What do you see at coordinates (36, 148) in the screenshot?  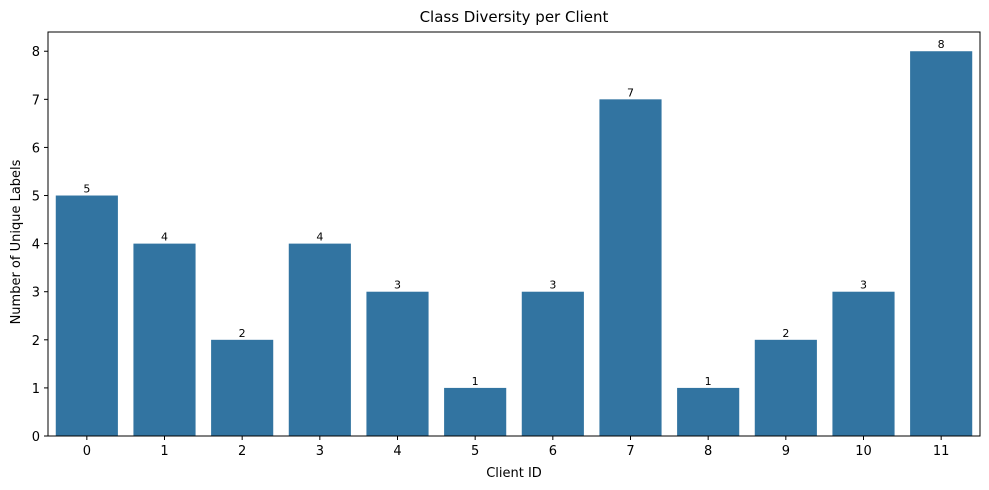 I see `y-tick-label: 6` at bounding box center [36, 148].